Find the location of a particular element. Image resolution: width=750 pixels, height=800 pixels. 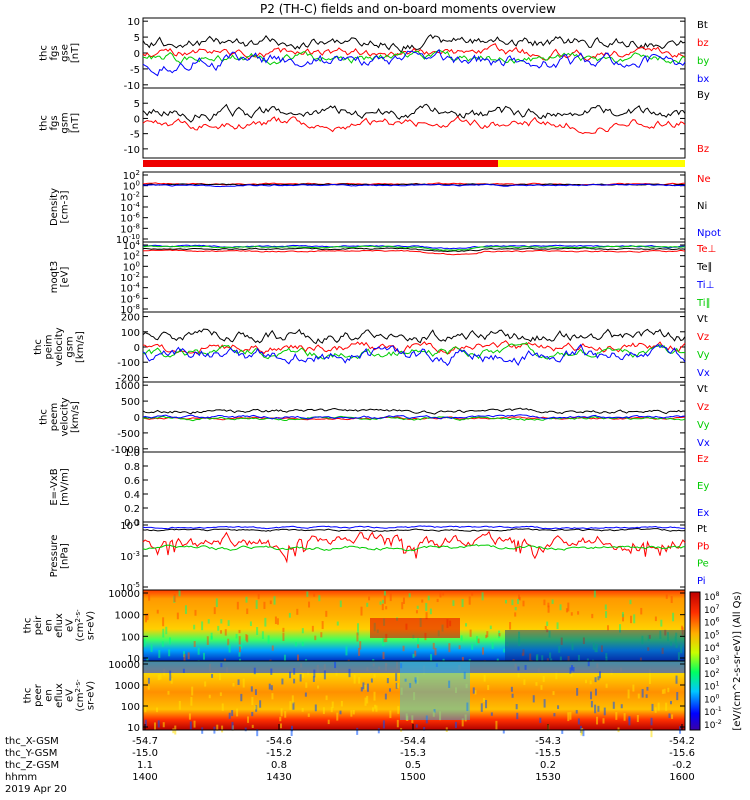

colorbar-tick-label: 10⁸ is located at coordinates (711, 597).